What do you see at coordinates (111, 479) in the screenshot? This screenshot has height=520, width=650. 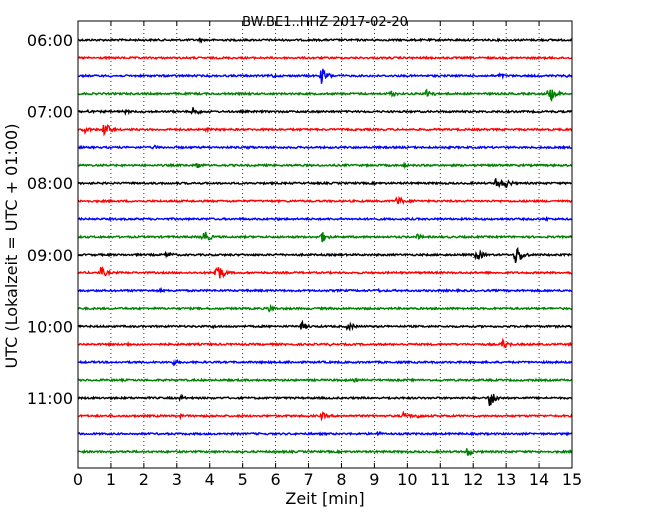 I see `x-tick-label: 1` at bounding box center [111, 479].